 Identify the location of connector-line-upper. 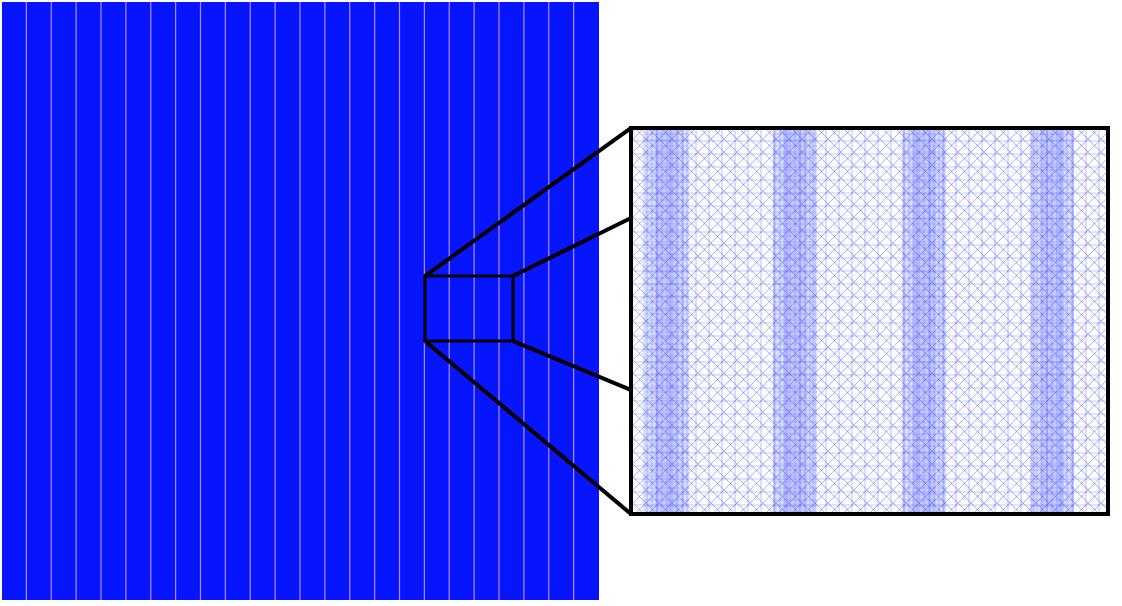
(572, 247).